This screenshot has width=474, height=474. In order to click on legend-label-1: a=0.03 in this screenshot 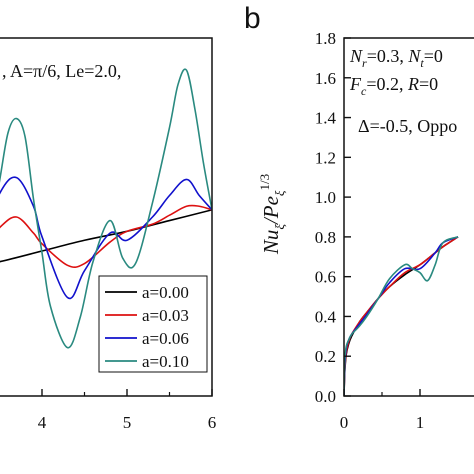, I will do `click(165, 315)`.